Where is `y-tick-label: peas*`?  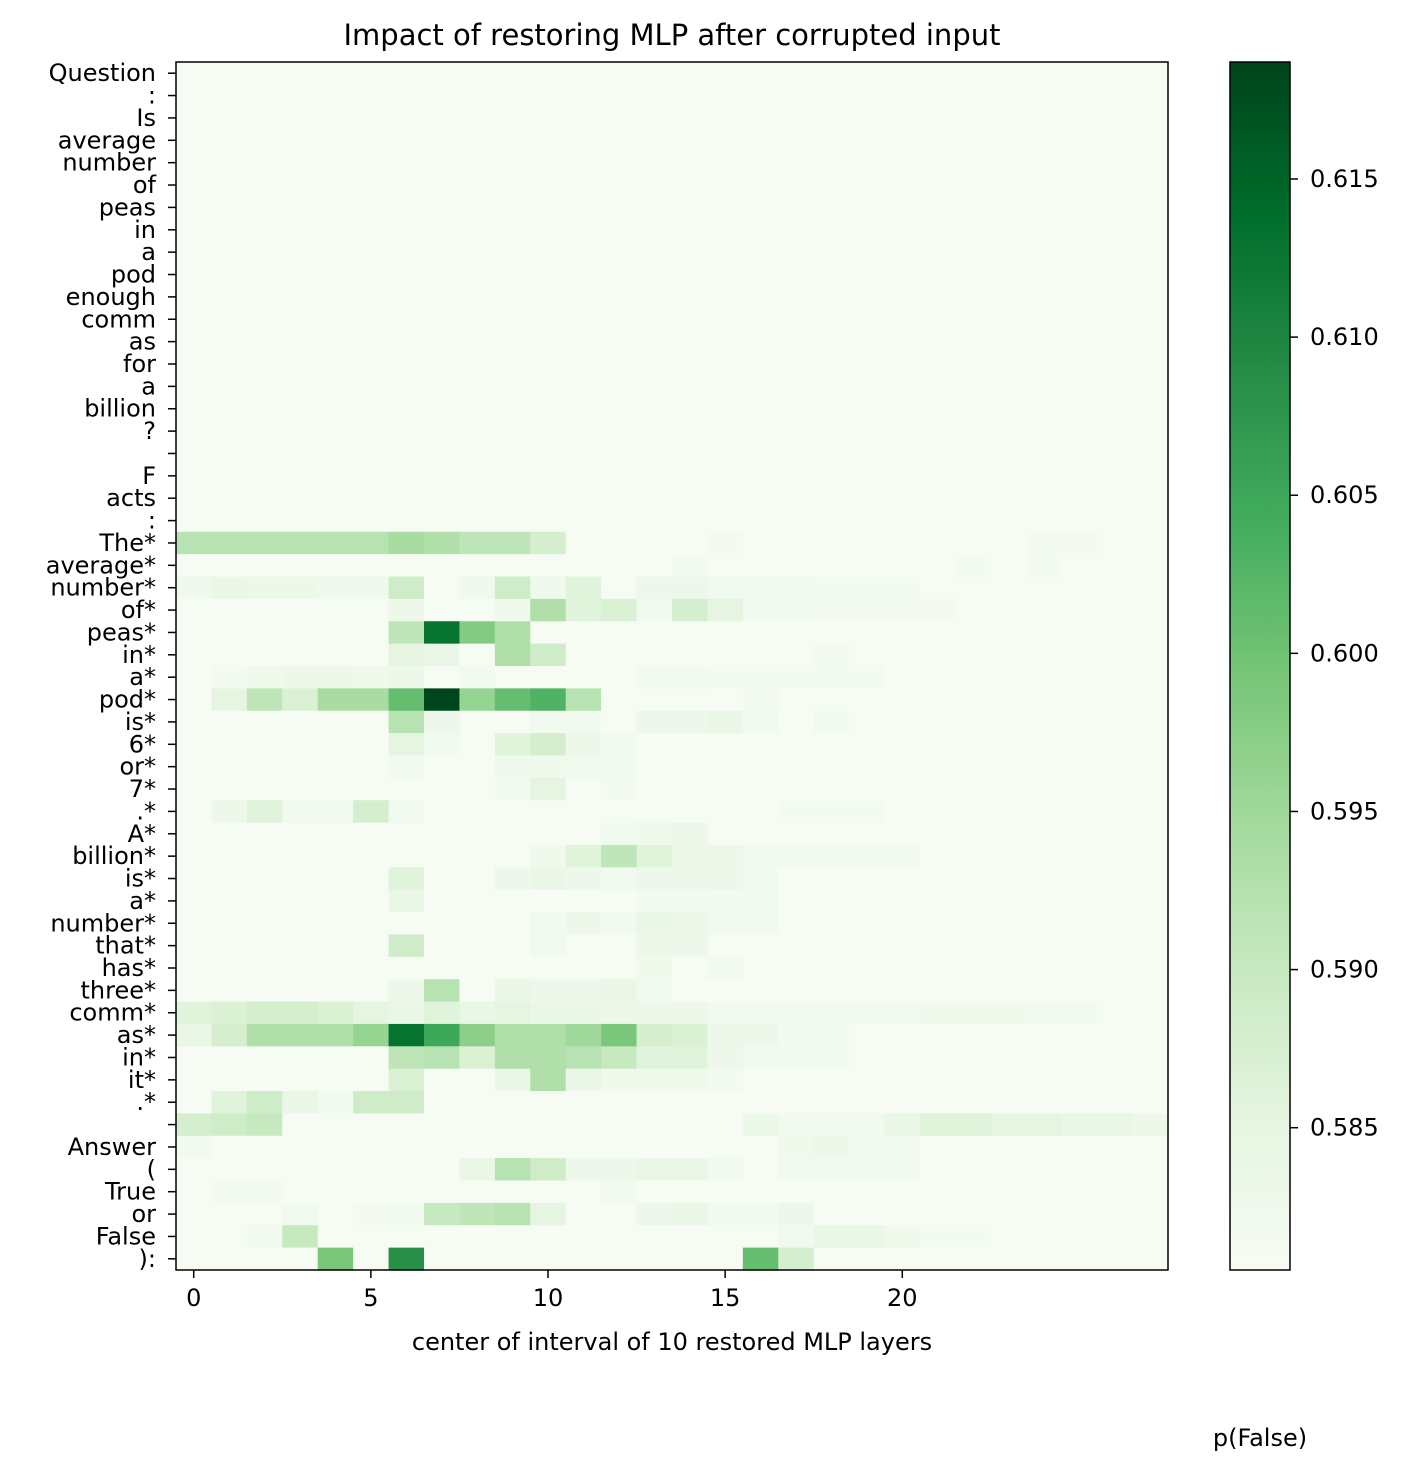 y-tick-label: peas* is located at coordinates (121, 632).